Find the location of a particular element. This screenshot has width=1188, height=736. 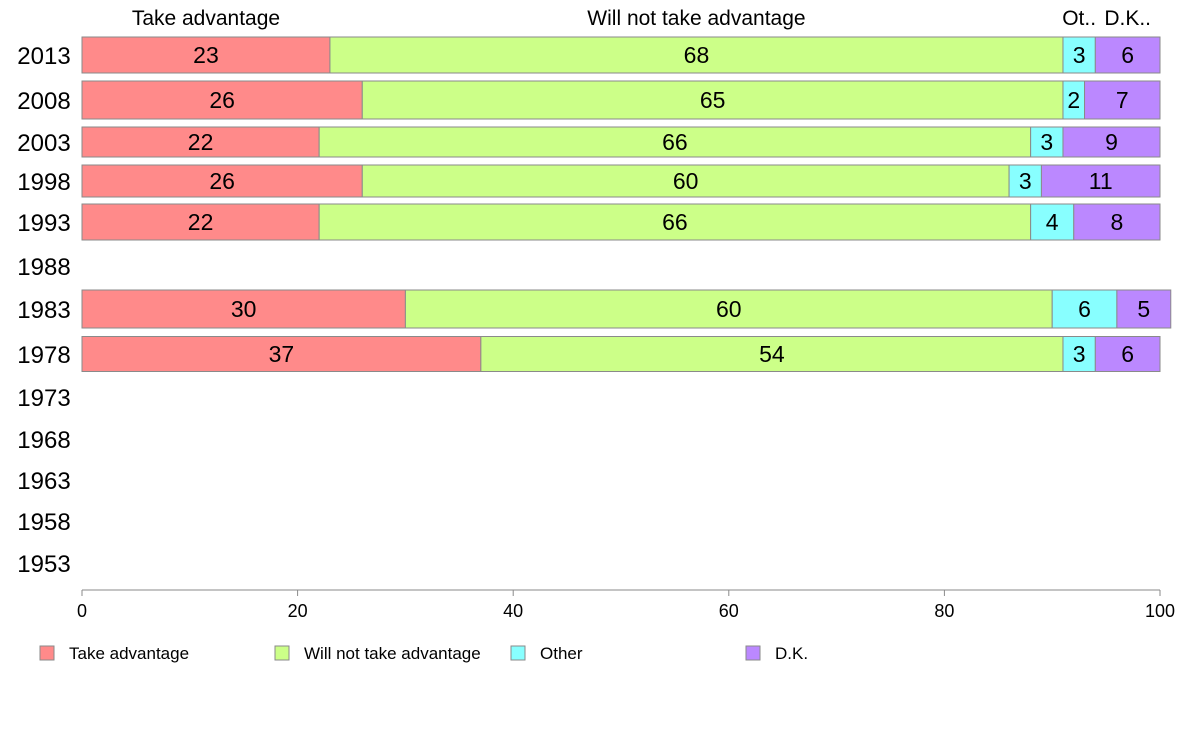

bar-other-1993 is located at coordinates (1052, 222).